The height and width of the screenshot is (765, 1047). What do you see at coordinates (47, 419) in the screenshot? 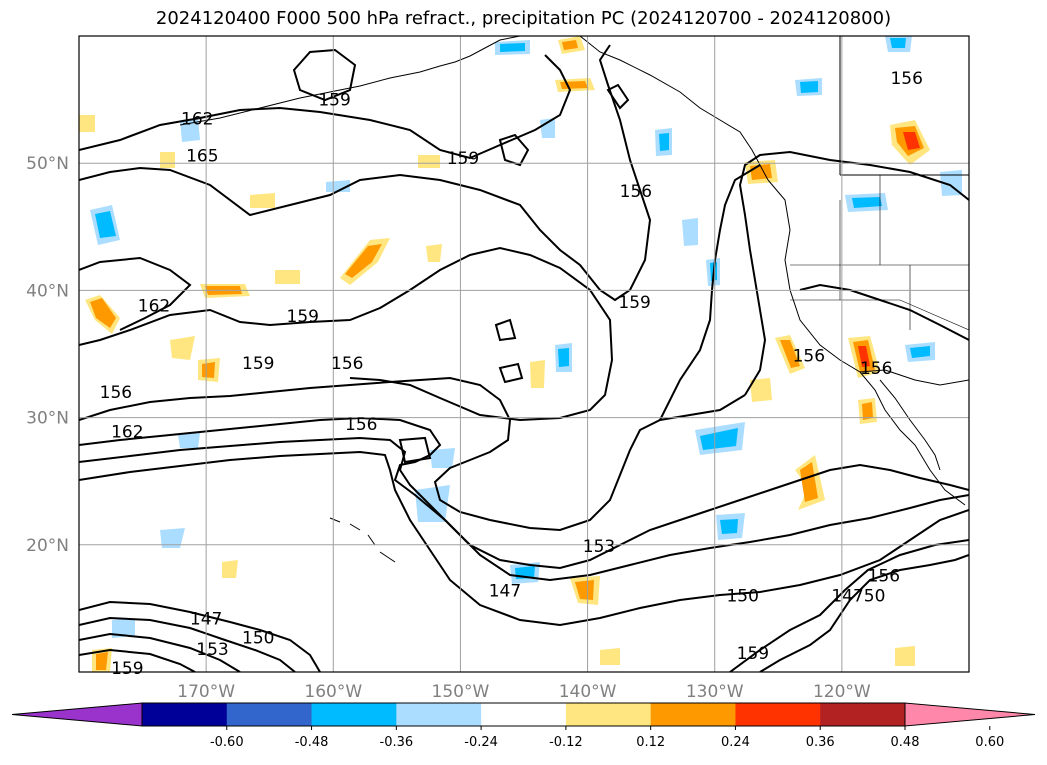
I see `lat-tick-label: 30°N` at bounding box center [47, 419].